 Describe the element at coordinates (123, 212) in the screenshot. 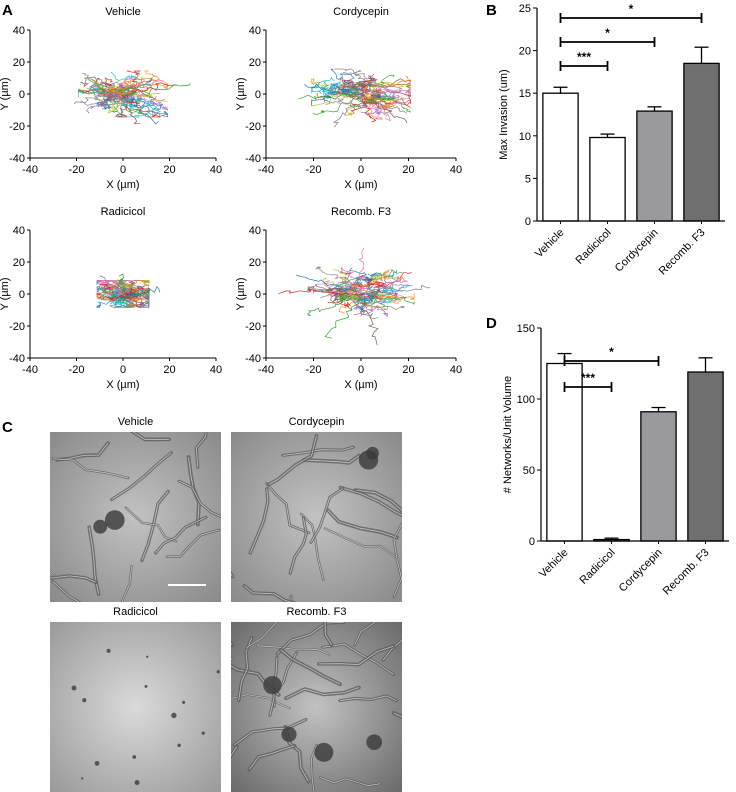

I see `subplot-title: Radicicol` at that location.